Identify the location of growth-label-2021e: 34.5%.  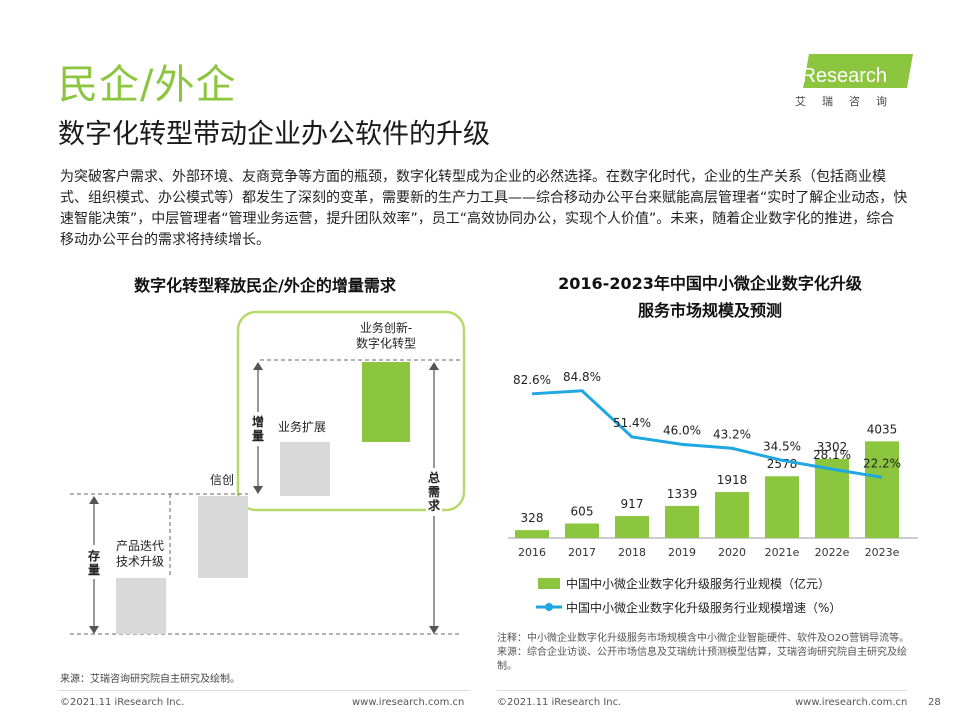
(782, 446).